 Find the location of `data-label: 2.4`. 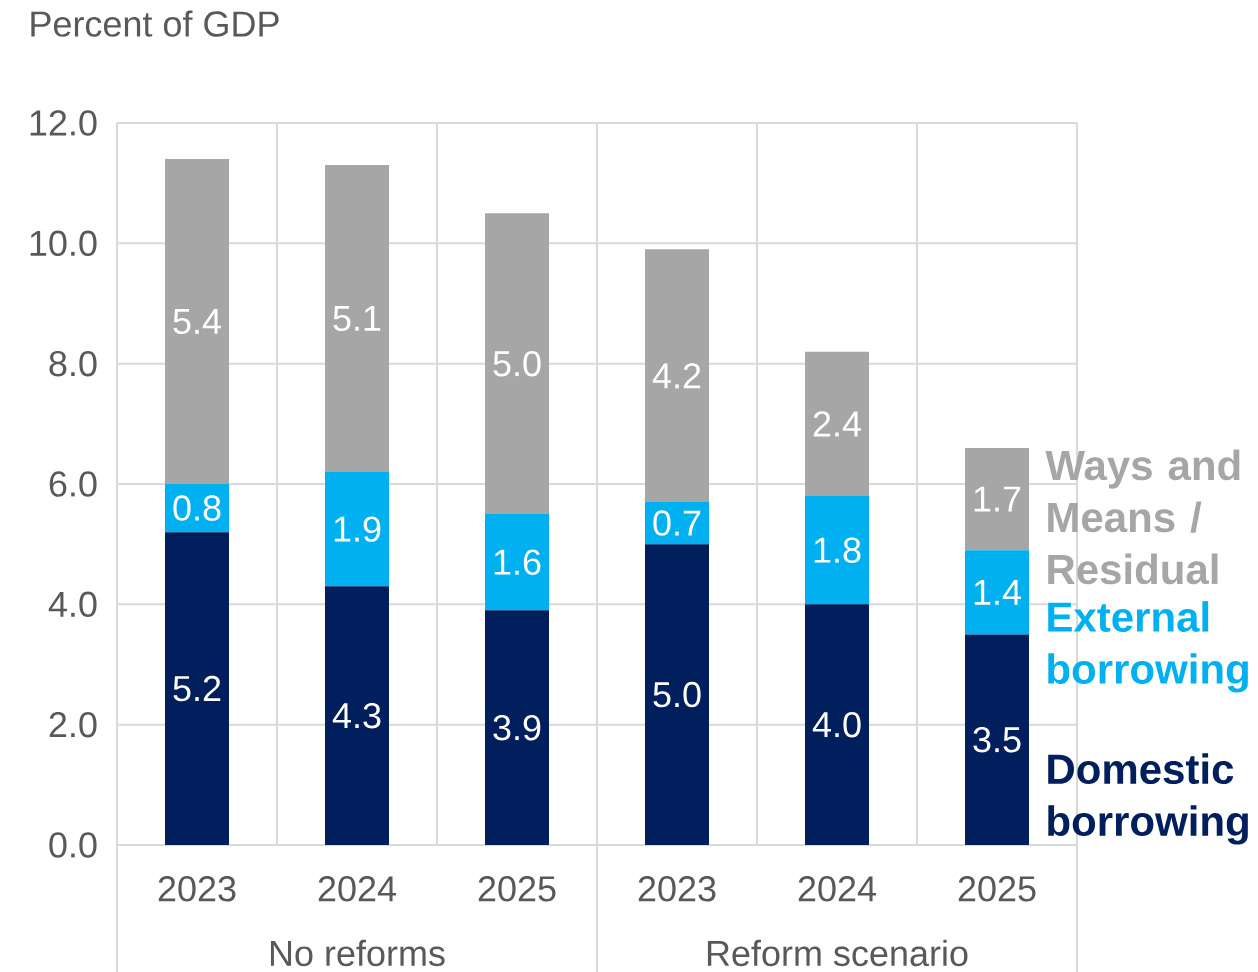

data-label: 2.4 is located at coordinates (837, 424).